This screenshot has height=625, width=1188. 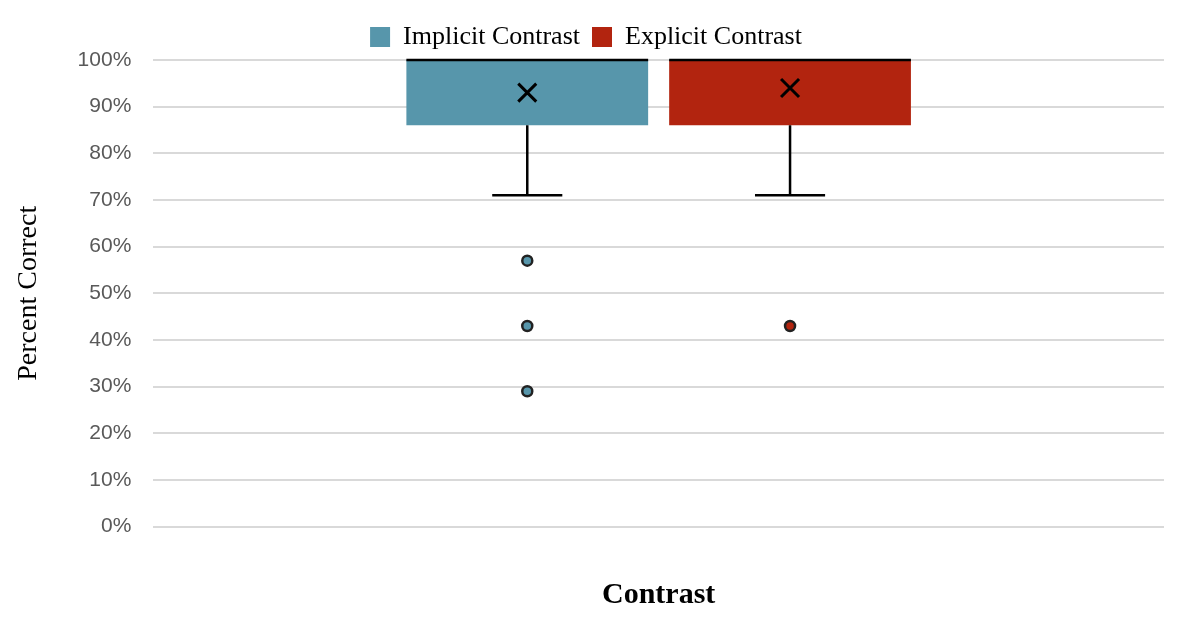 What do you see at coordinates (110, 338) in the screenshot?
I see `y-tick-label: 40%` at bounding box center [110, 338].